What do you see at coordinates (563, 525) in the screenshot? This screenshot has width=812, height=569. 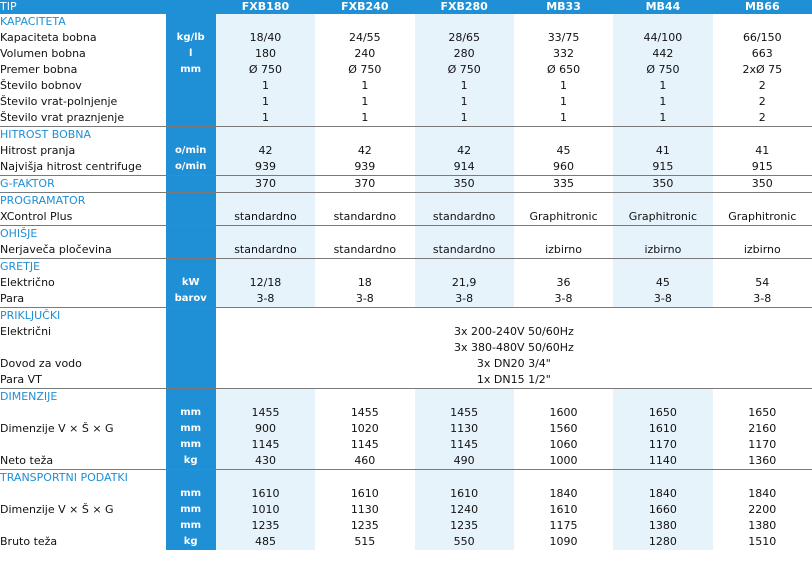 I see `value-cell: 1175` at bounding box center [563, 525].